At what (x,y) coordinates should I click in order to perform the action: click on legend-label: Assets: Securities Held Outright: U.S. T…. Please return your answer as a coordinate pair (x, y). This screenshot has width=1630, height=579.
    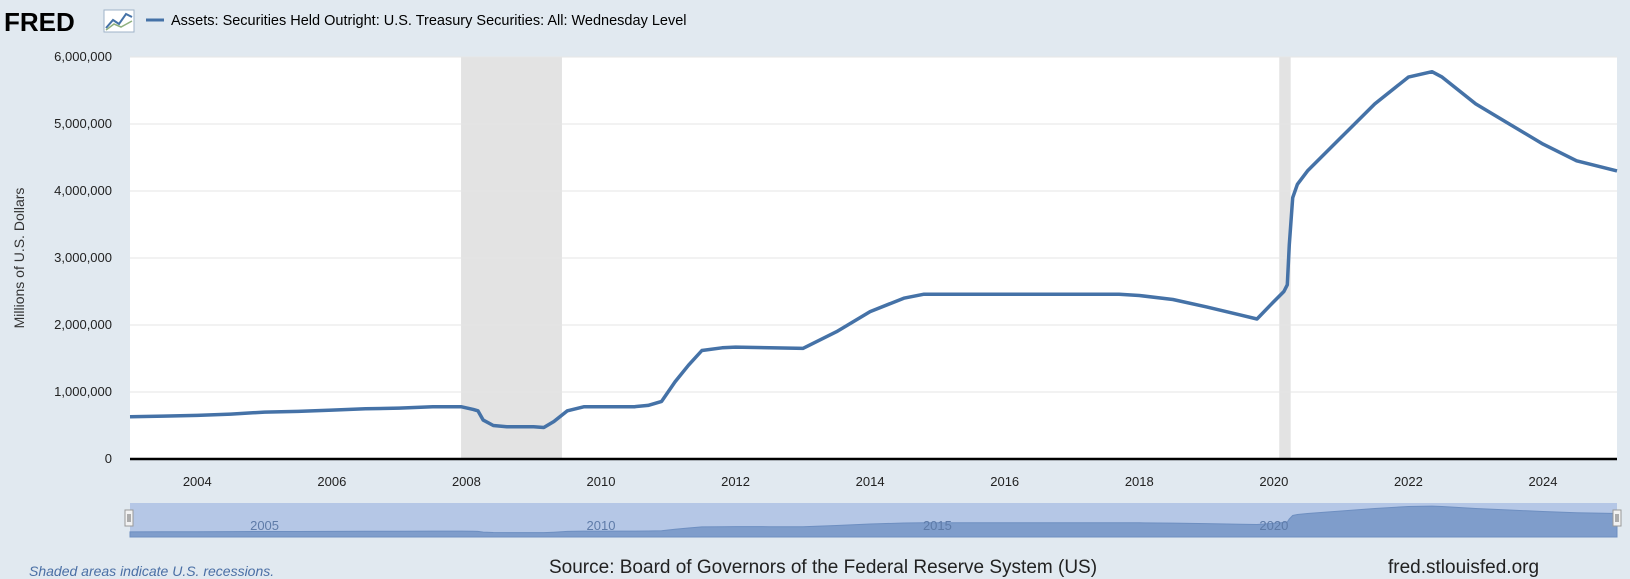
    Looking at the image, I should click on (429, 21).